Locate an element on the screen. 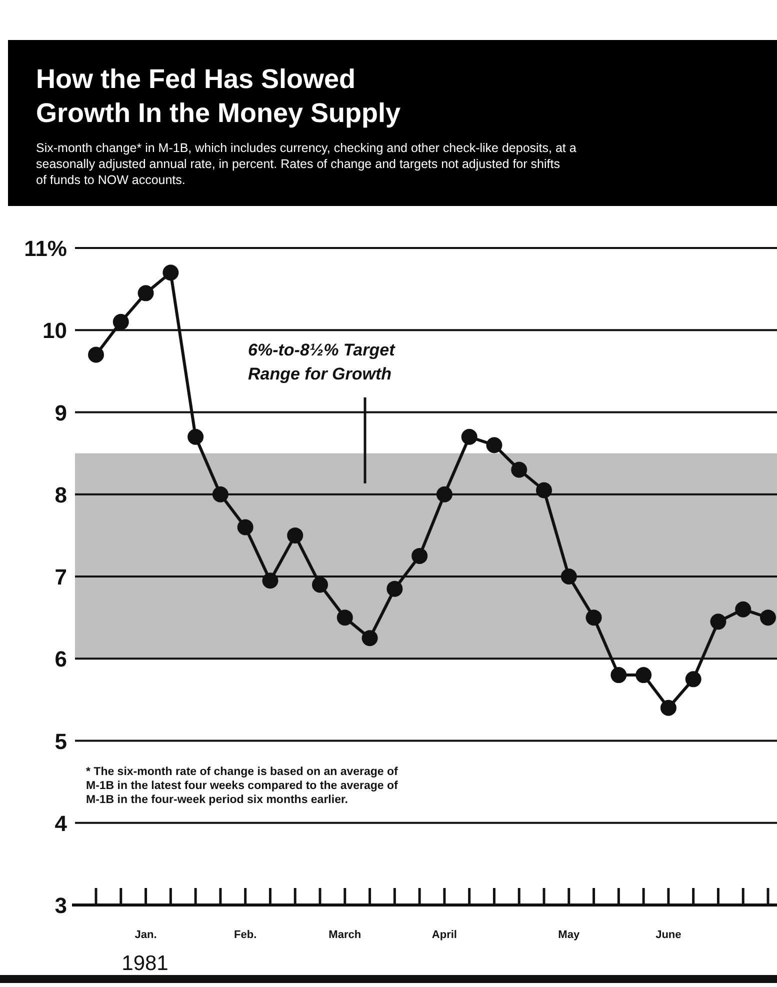  x-axis-title: 1981 is located at coordinates (145, 963).